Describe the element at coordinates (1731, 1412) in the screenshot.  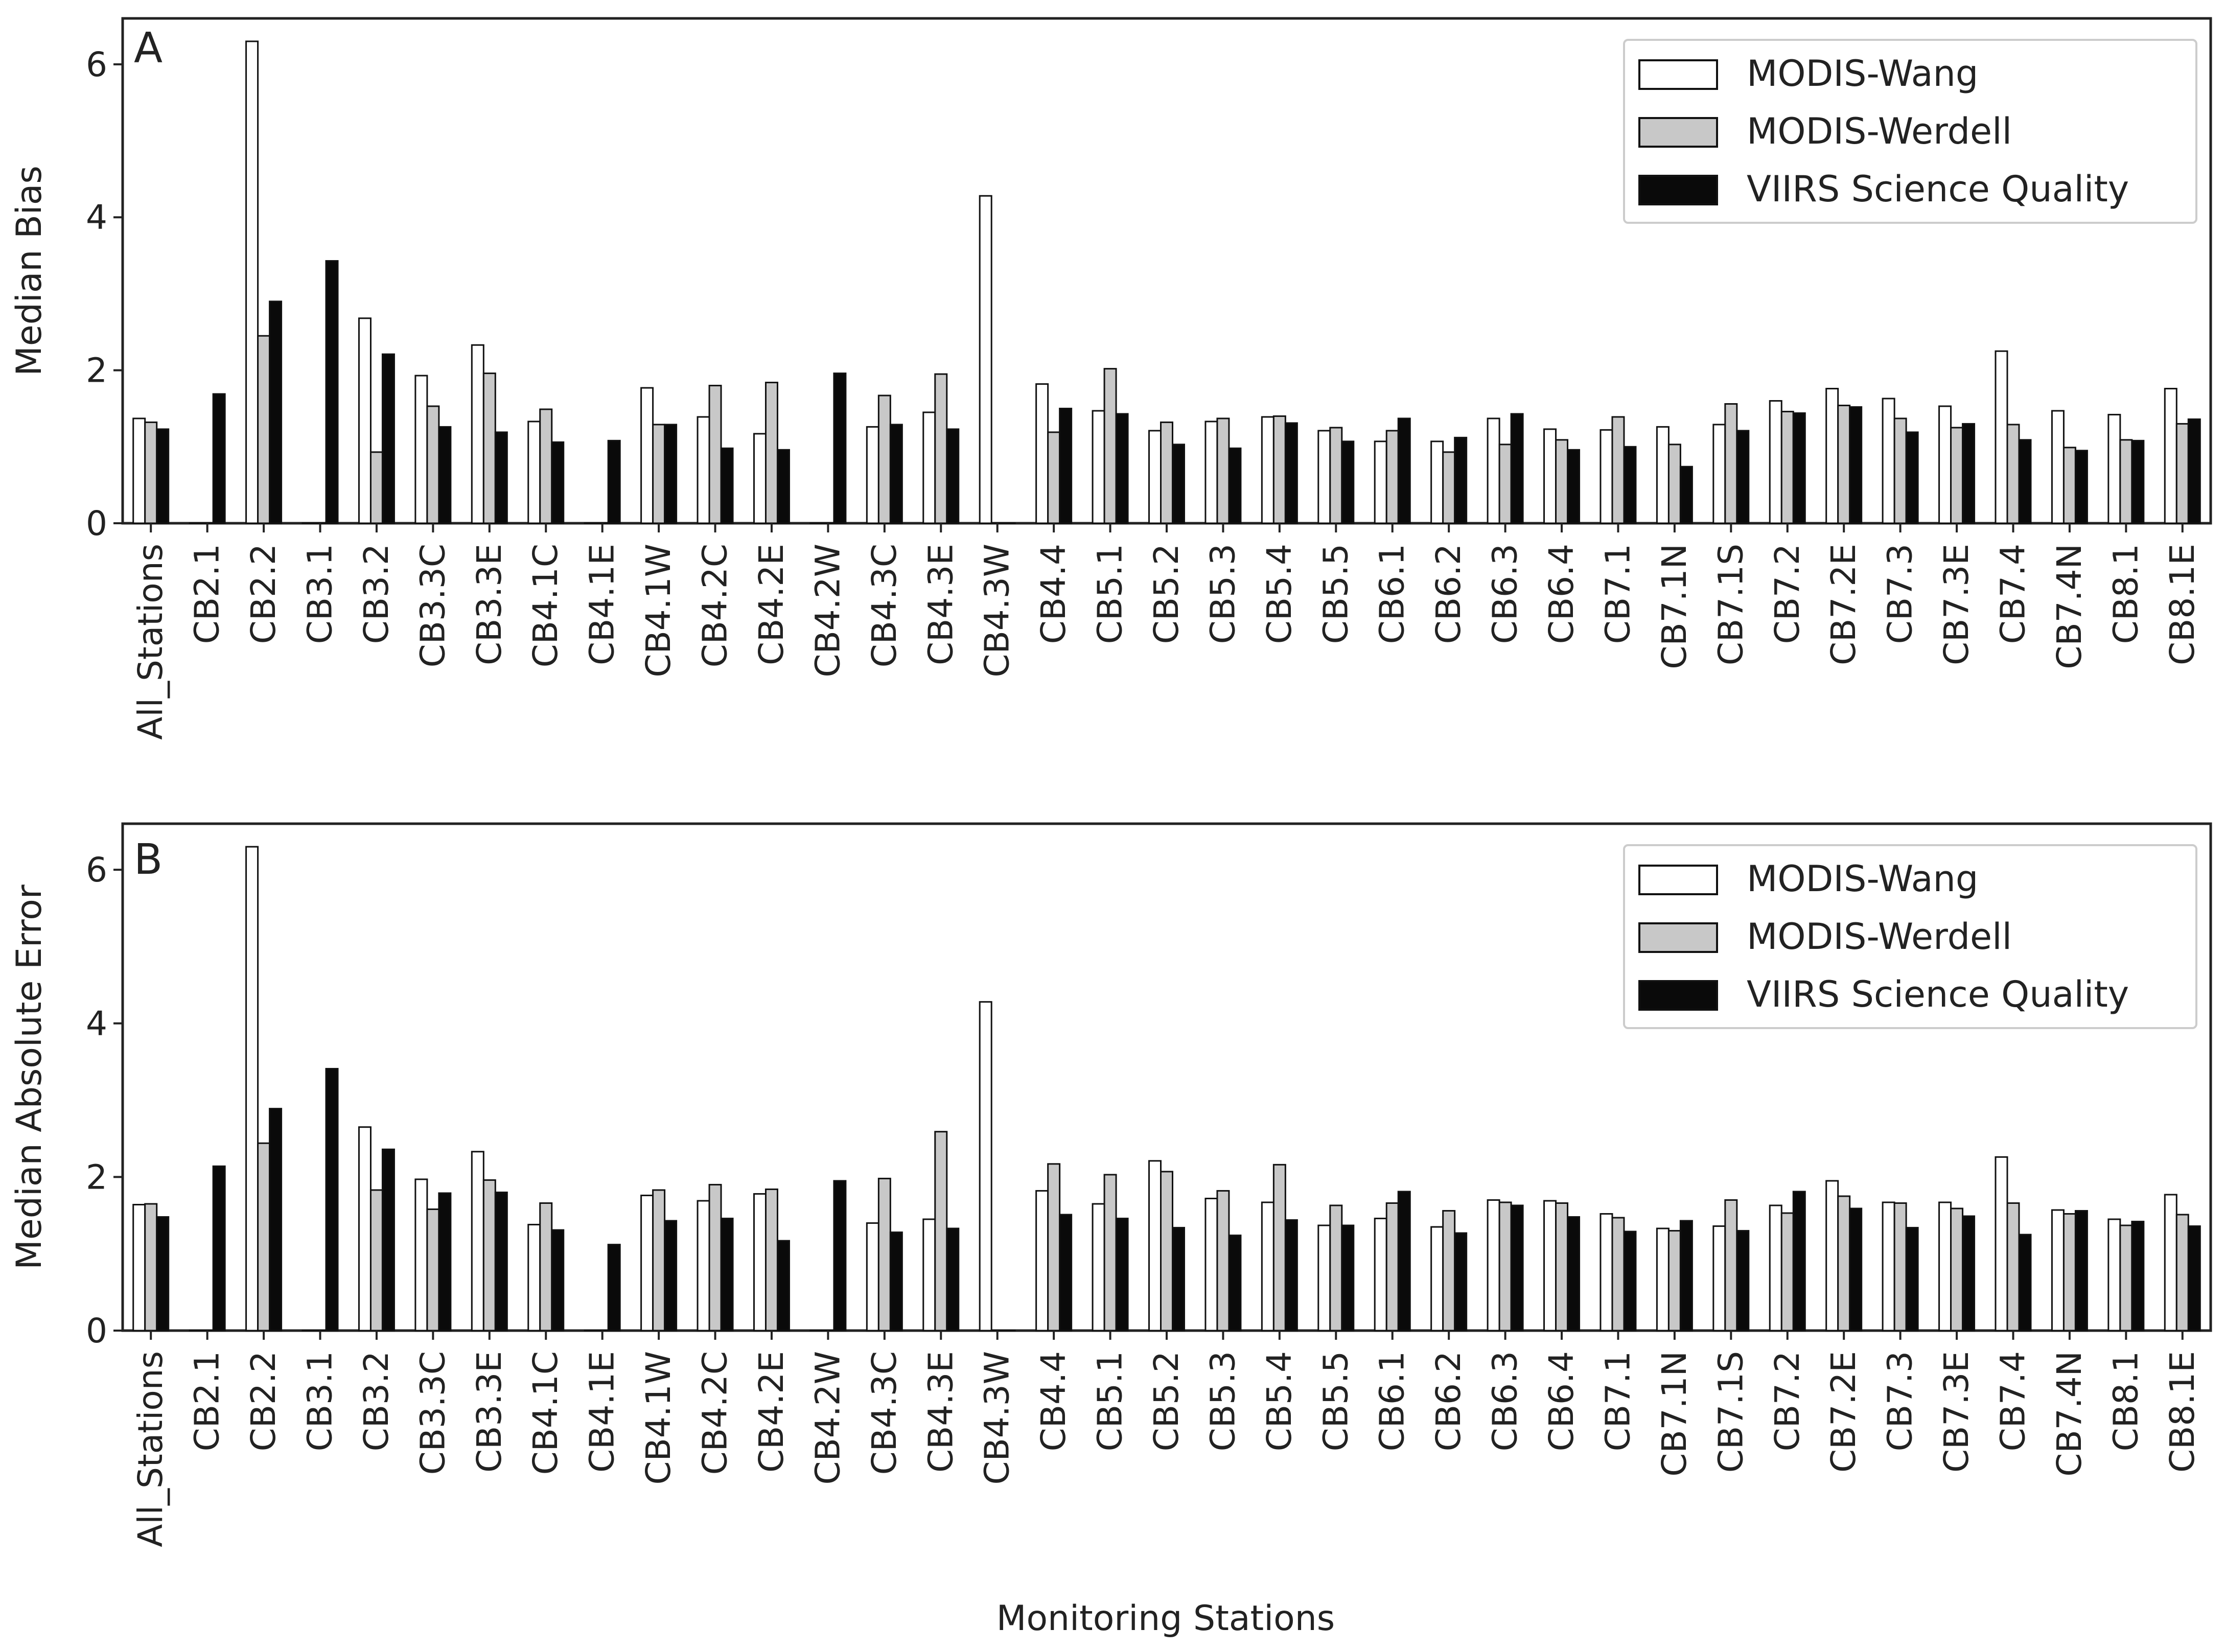
I see `x-tick-label-b: CB7.1S` at that location.